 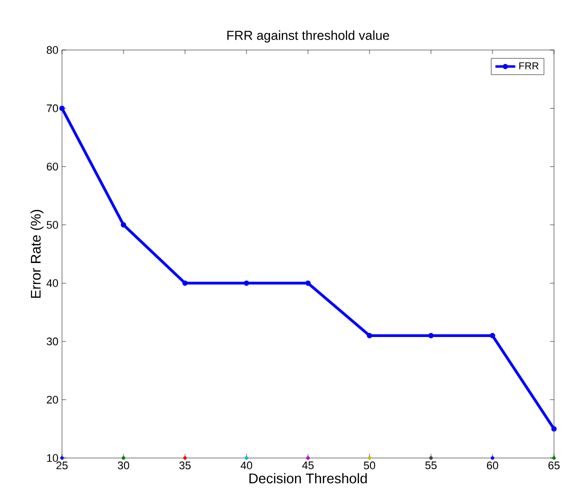 I want to click on x-tick-label: 40, so click(x=246, y=466).